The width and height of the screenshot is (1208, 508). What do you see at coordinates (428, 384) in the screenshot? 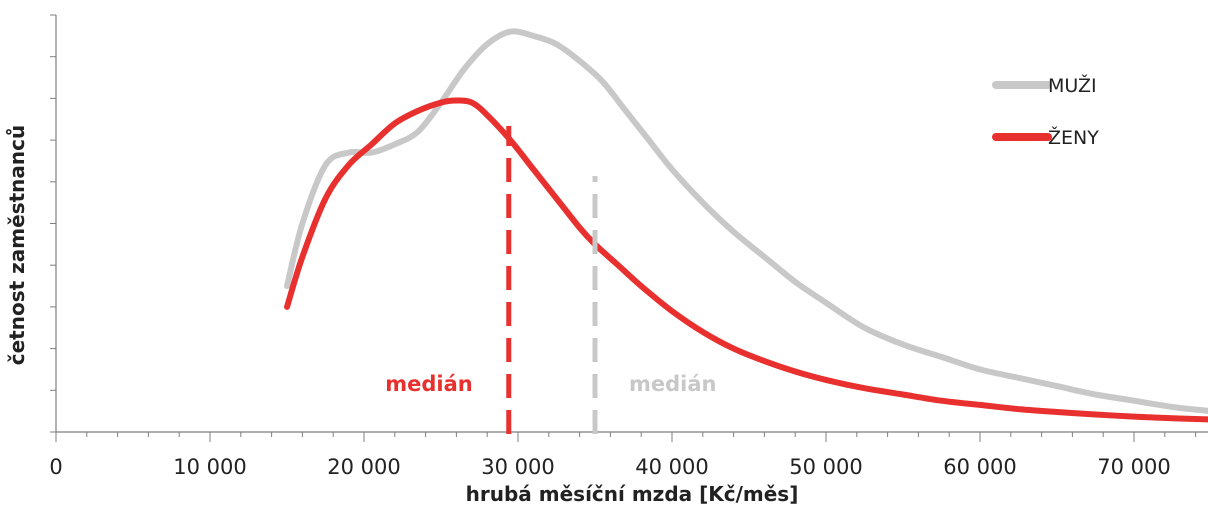
I see `median-label-zeny: medián` at bounding box center [428, 384].